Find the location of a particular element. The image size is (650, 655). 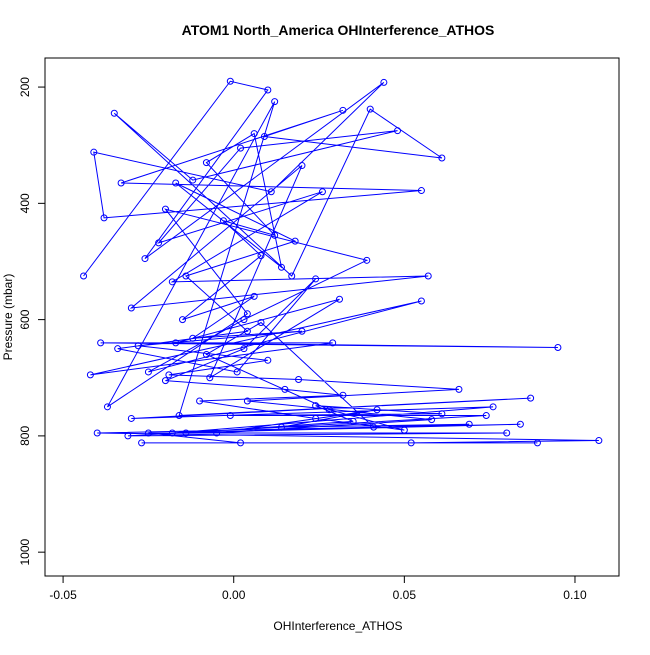

x-tick-label: 0.05 is located at coordinates (405, 595).